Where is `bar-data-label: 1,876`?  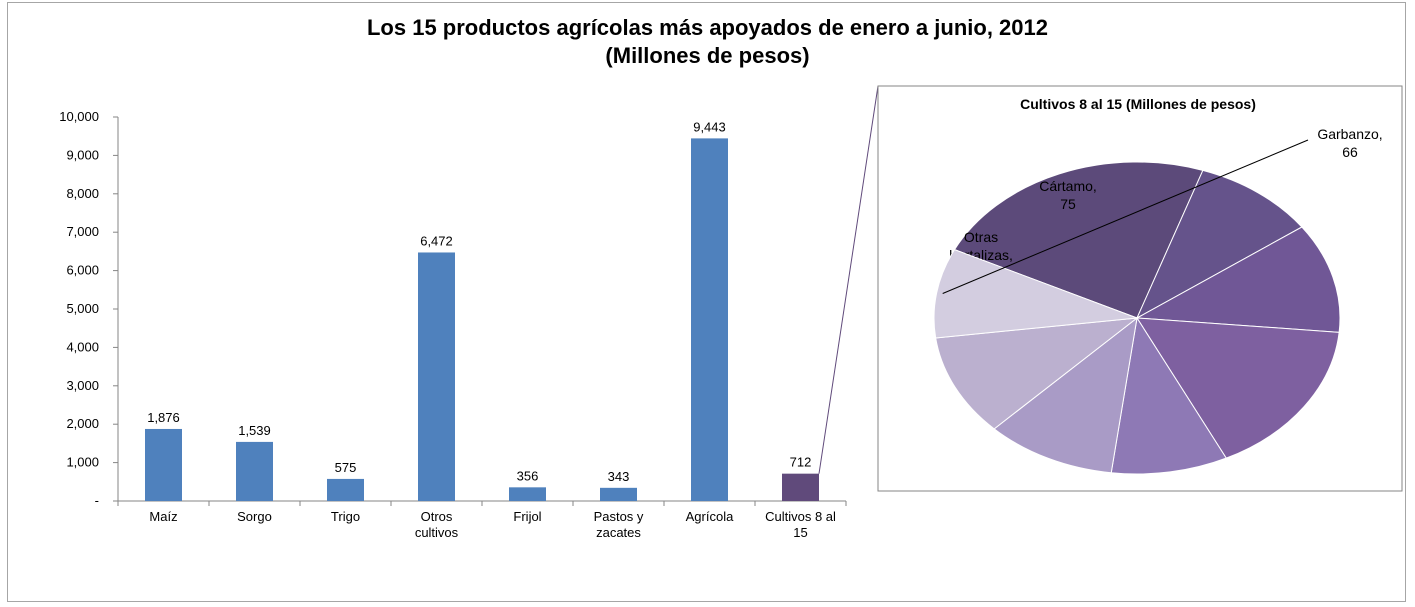 bar-data-label: 1,876 is located at coordinates (163, 417).